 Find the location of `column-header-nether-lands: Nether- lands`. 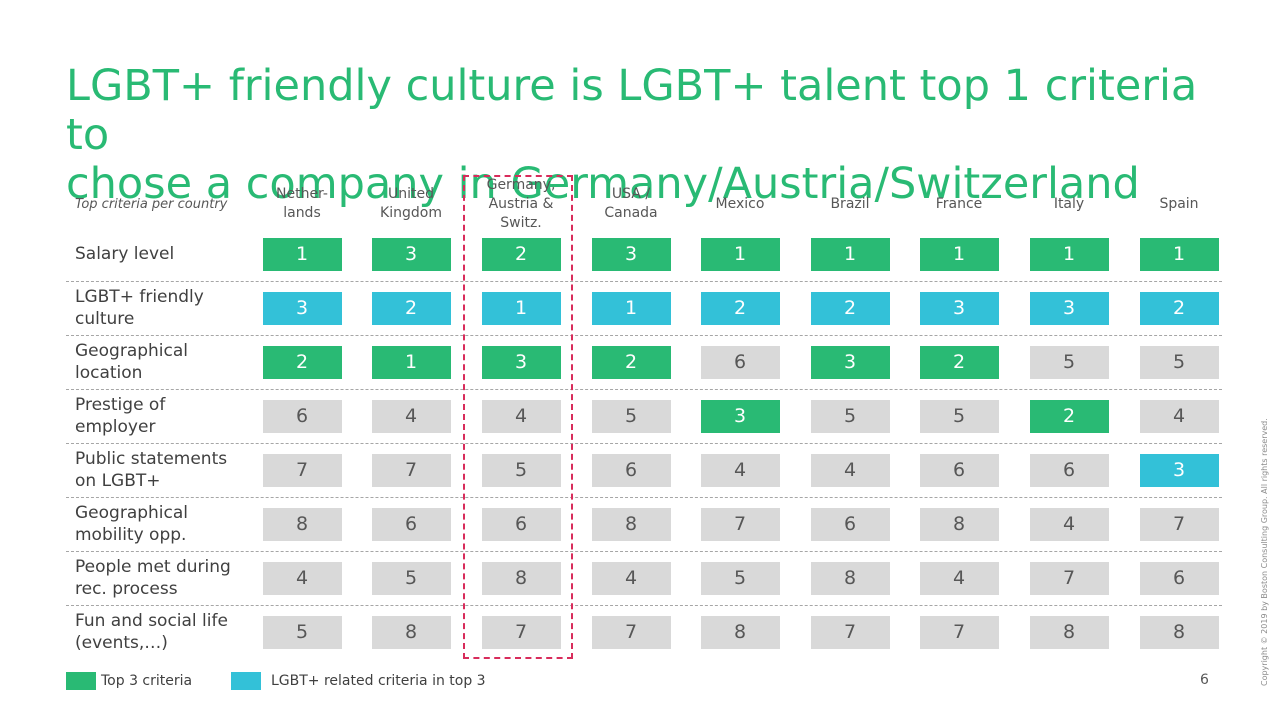

column-header-nether-lands: Nether- lands is located at coordinates (302, 203).